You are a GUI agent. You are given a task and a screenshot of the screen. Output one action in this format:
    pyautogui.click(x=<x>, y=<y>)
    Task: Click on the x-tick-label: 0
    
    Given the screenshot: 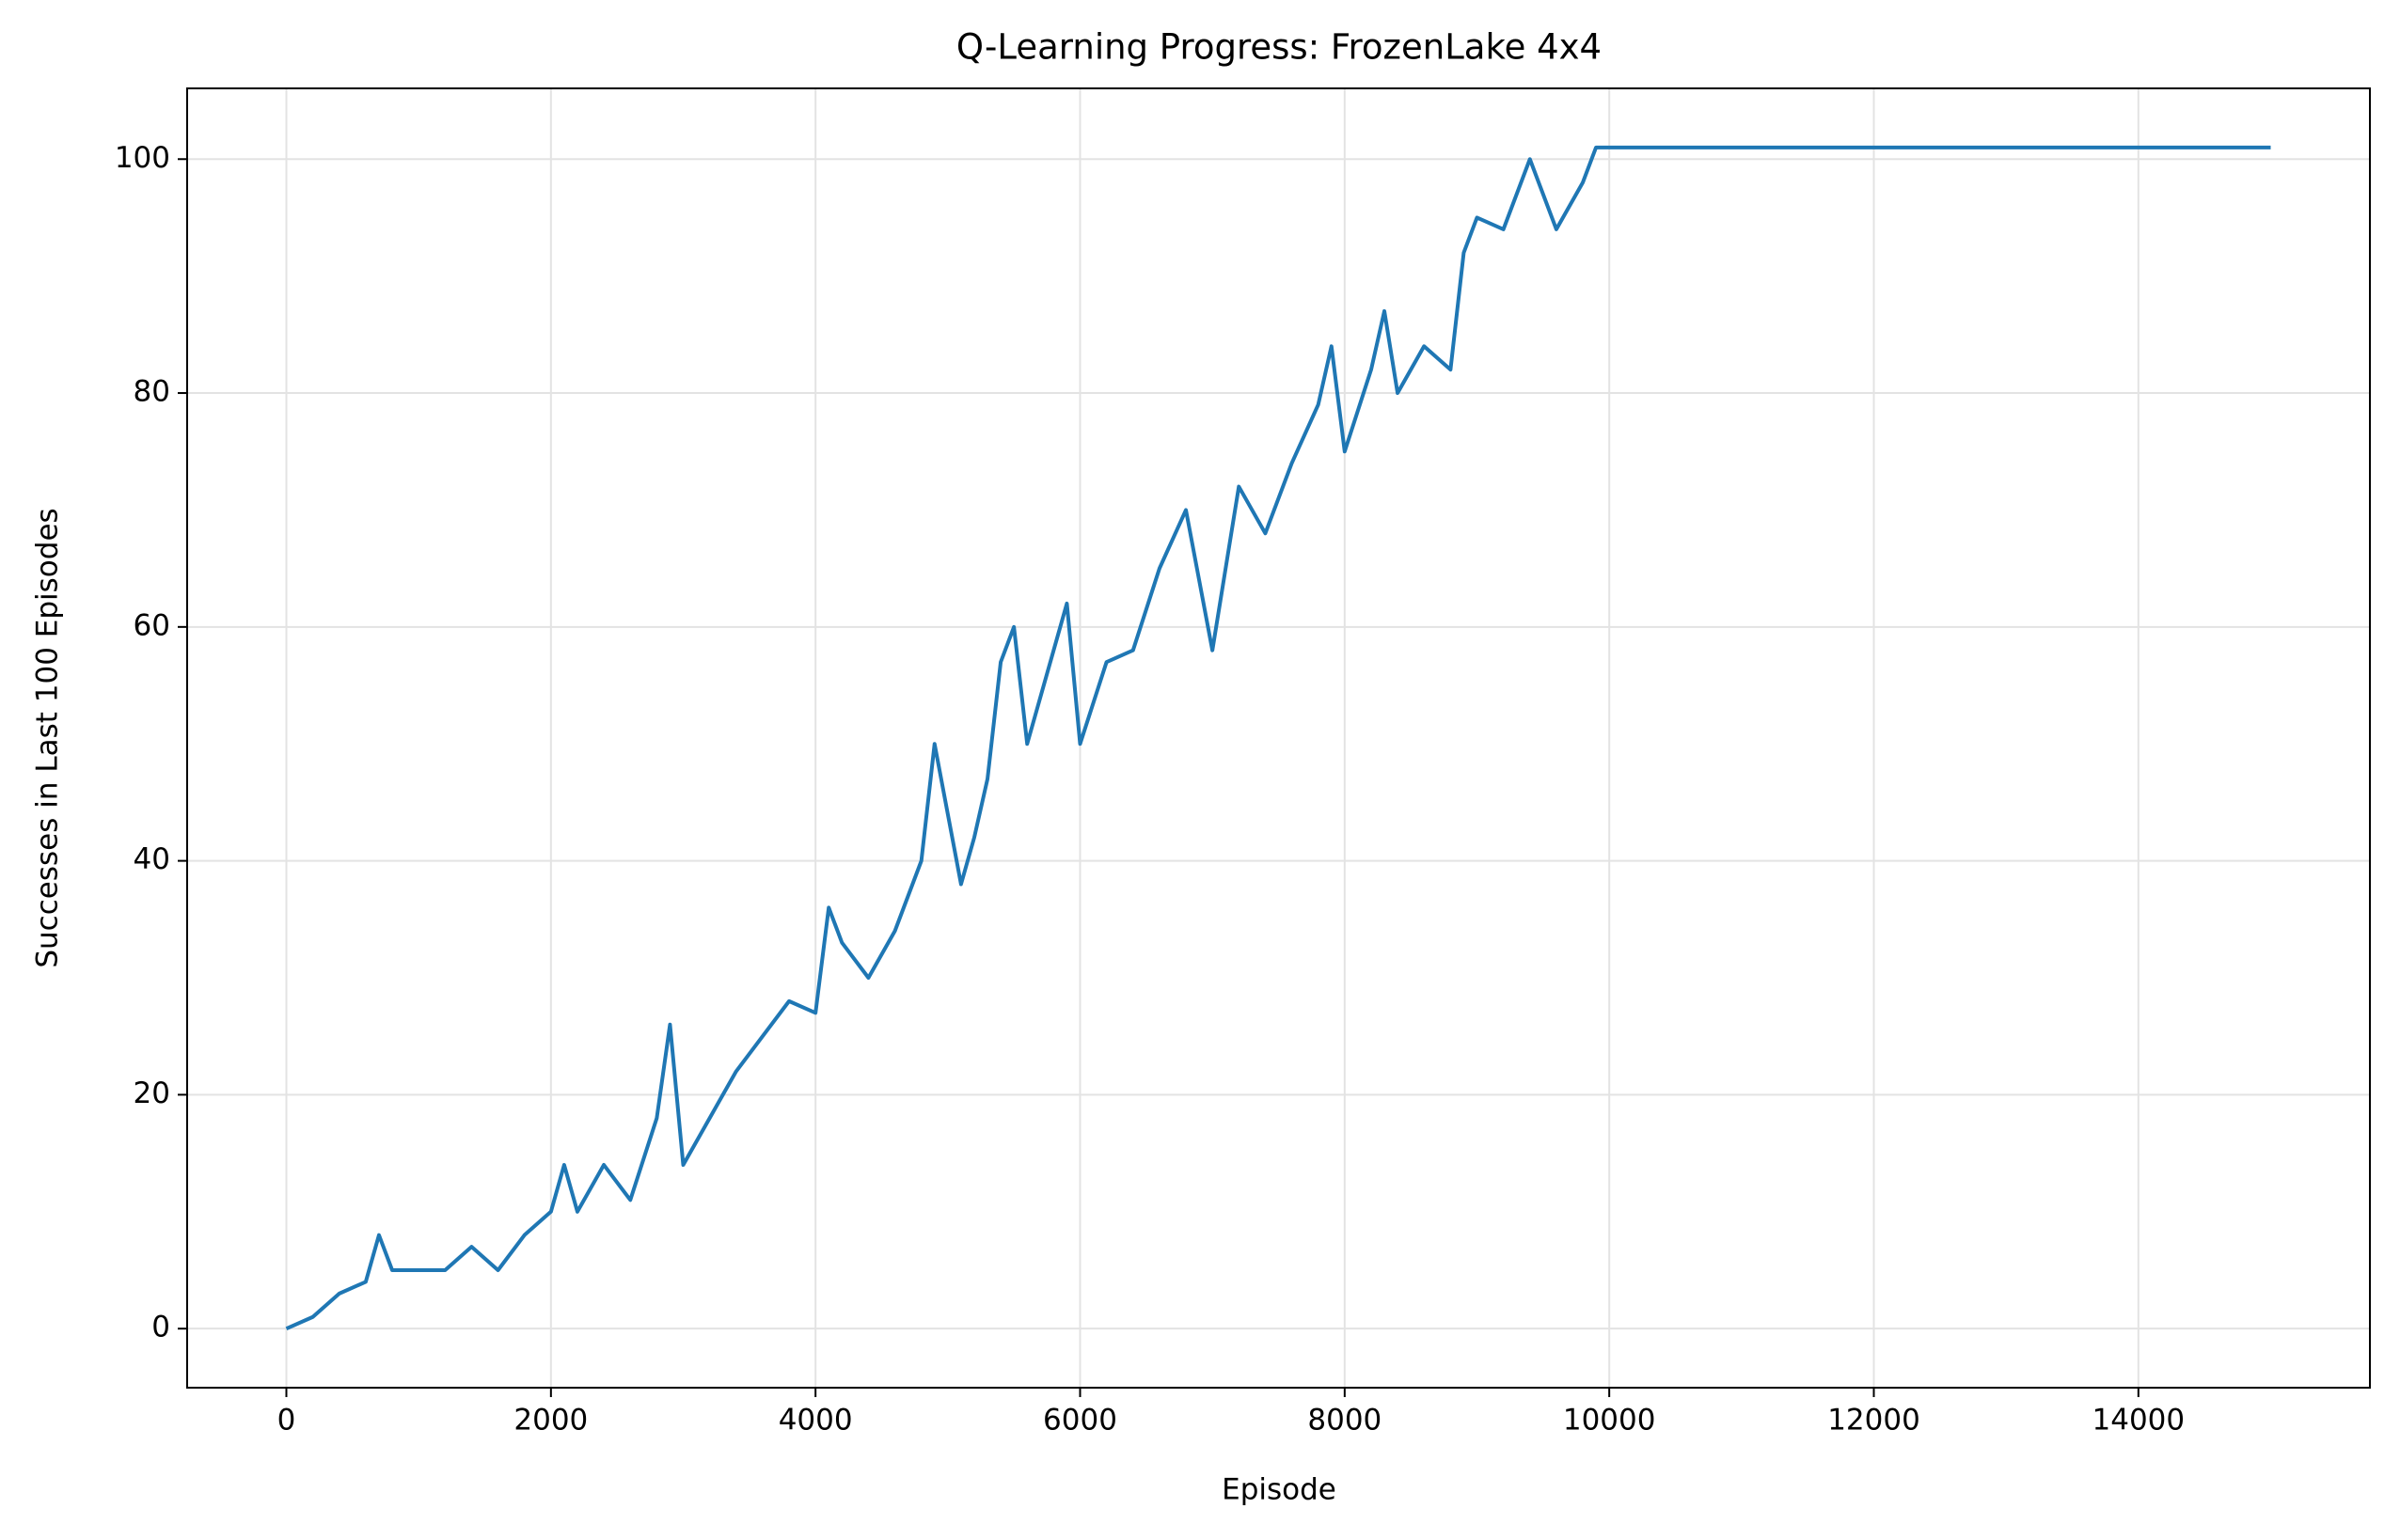 What is the action you would take?
    pyautogui.click(x=286, y=1421)
    